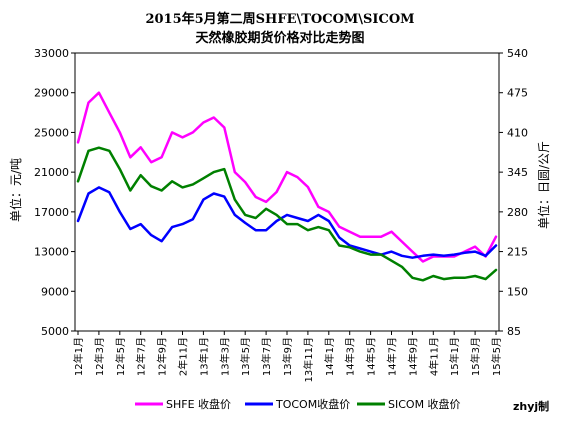 Image resolution: width=561 pixels, height=425 pixels. What do you see at coordinates (78, 356) in the screenshot?
I see `x-tick-label: 12年1月` at bounding box center [78, 356].